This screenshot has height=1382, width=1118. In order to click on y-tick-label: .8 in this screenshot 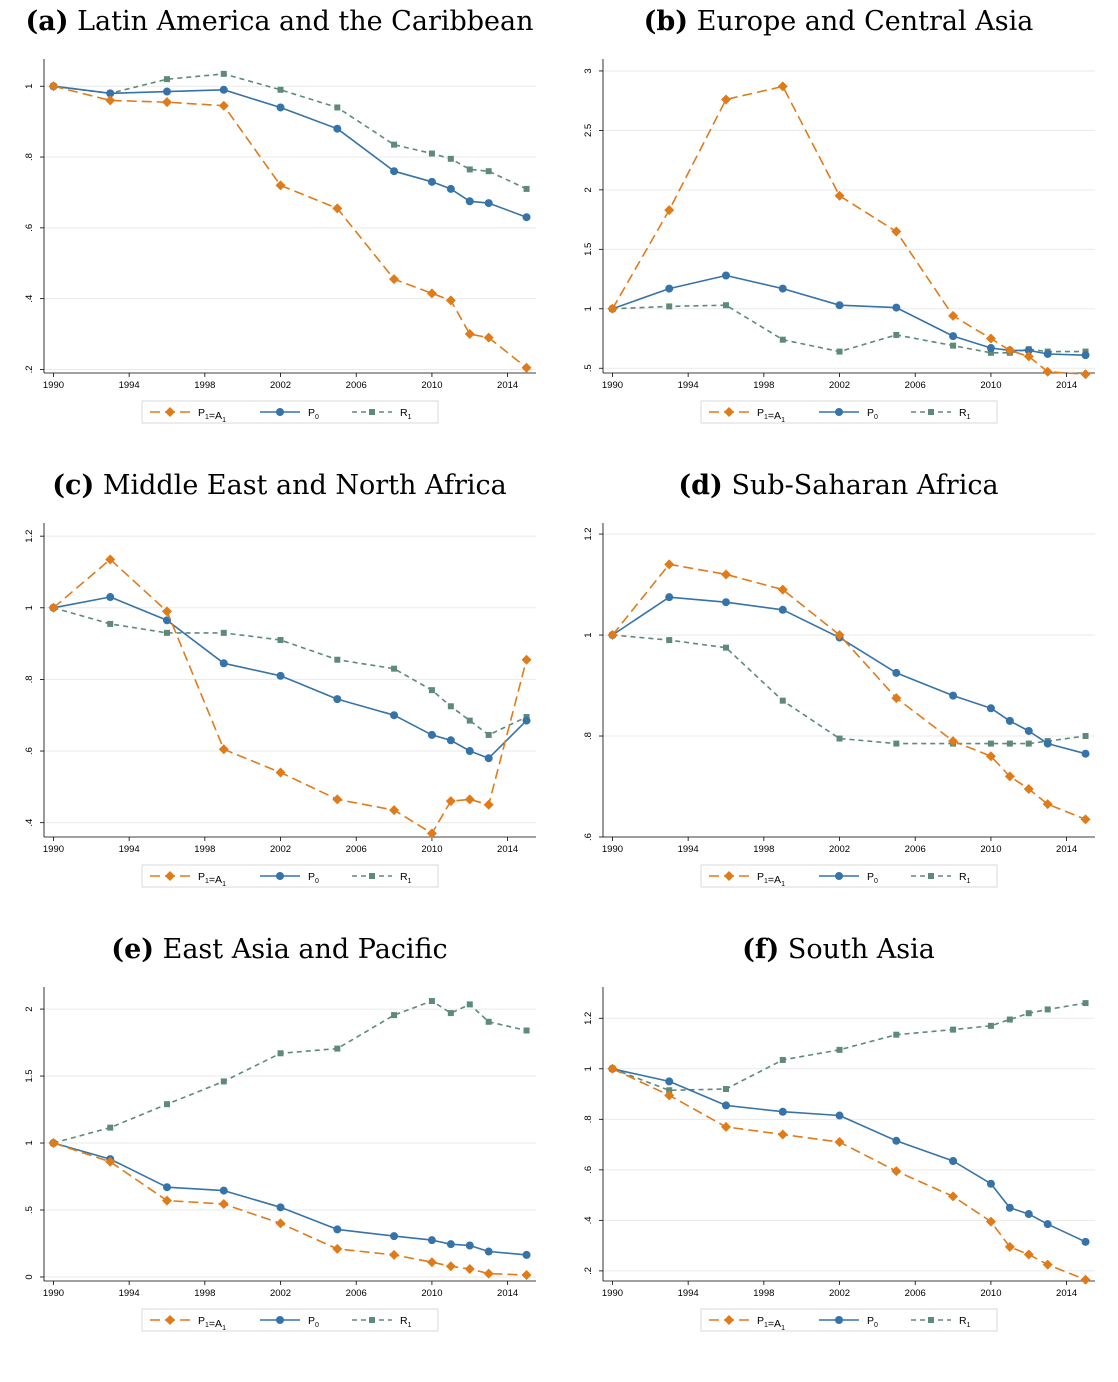, I will do `click(588, 736)`.